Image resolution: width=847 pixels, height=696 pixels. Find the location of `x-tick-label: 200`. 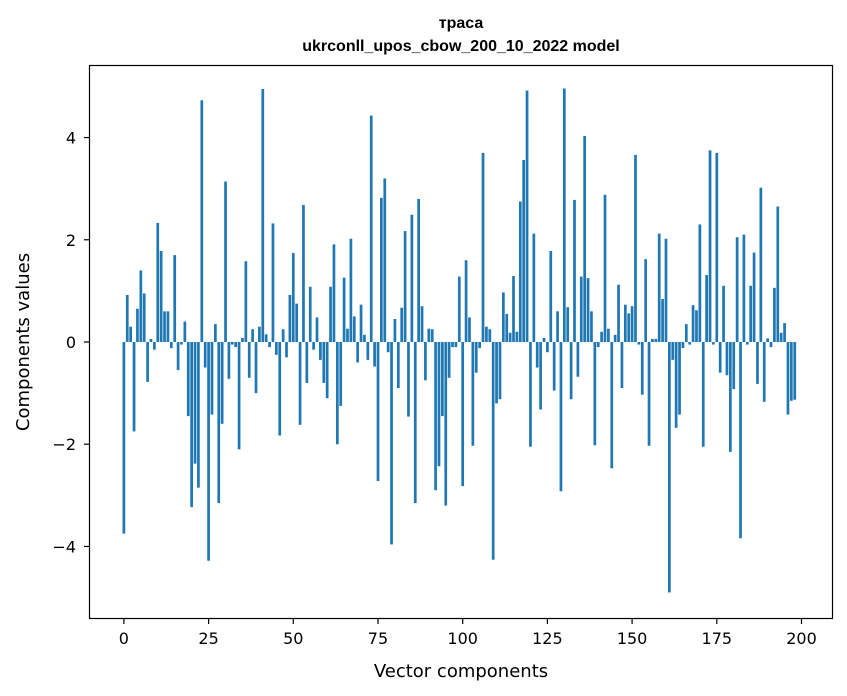

x-tick-label: 200 is located at coordinates (801, 638).